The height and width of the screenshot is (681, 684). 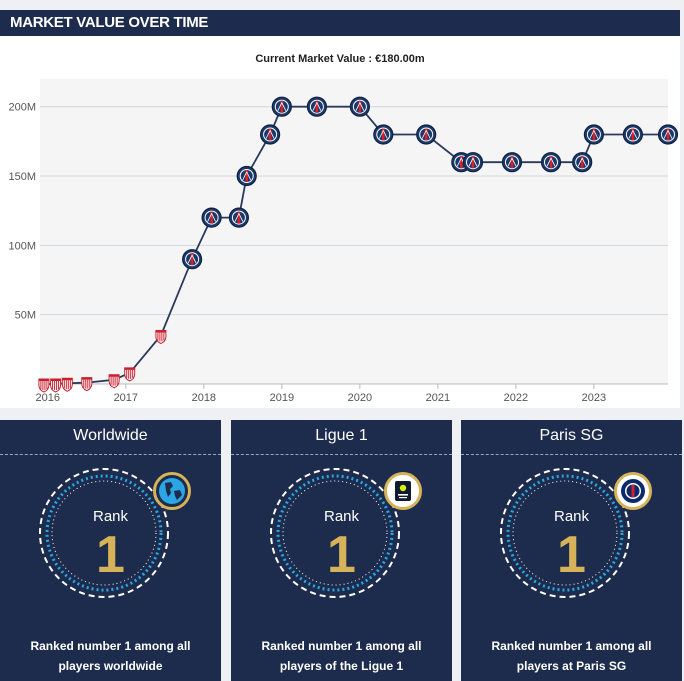 I want to click on card-title: Ligue 1, so click(x=341, y=437).